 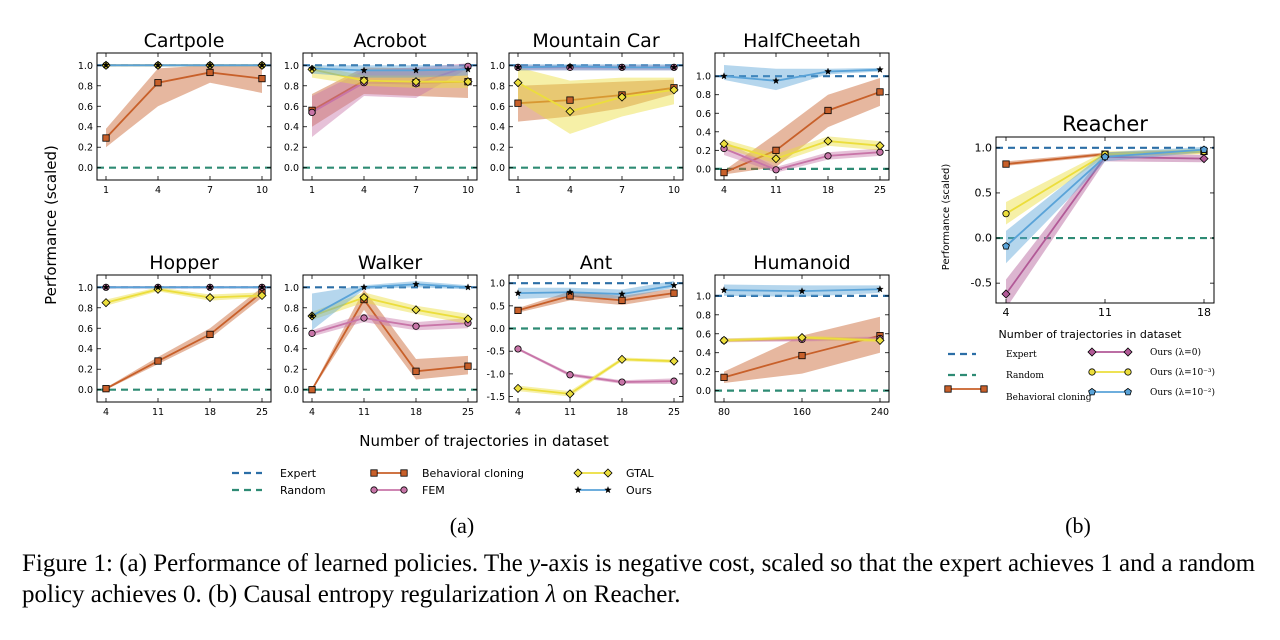 What do you see at coordinates (184, 41) in the screenshot?
I see `panel-title: Cartpole` at bounding box center [184, 41].